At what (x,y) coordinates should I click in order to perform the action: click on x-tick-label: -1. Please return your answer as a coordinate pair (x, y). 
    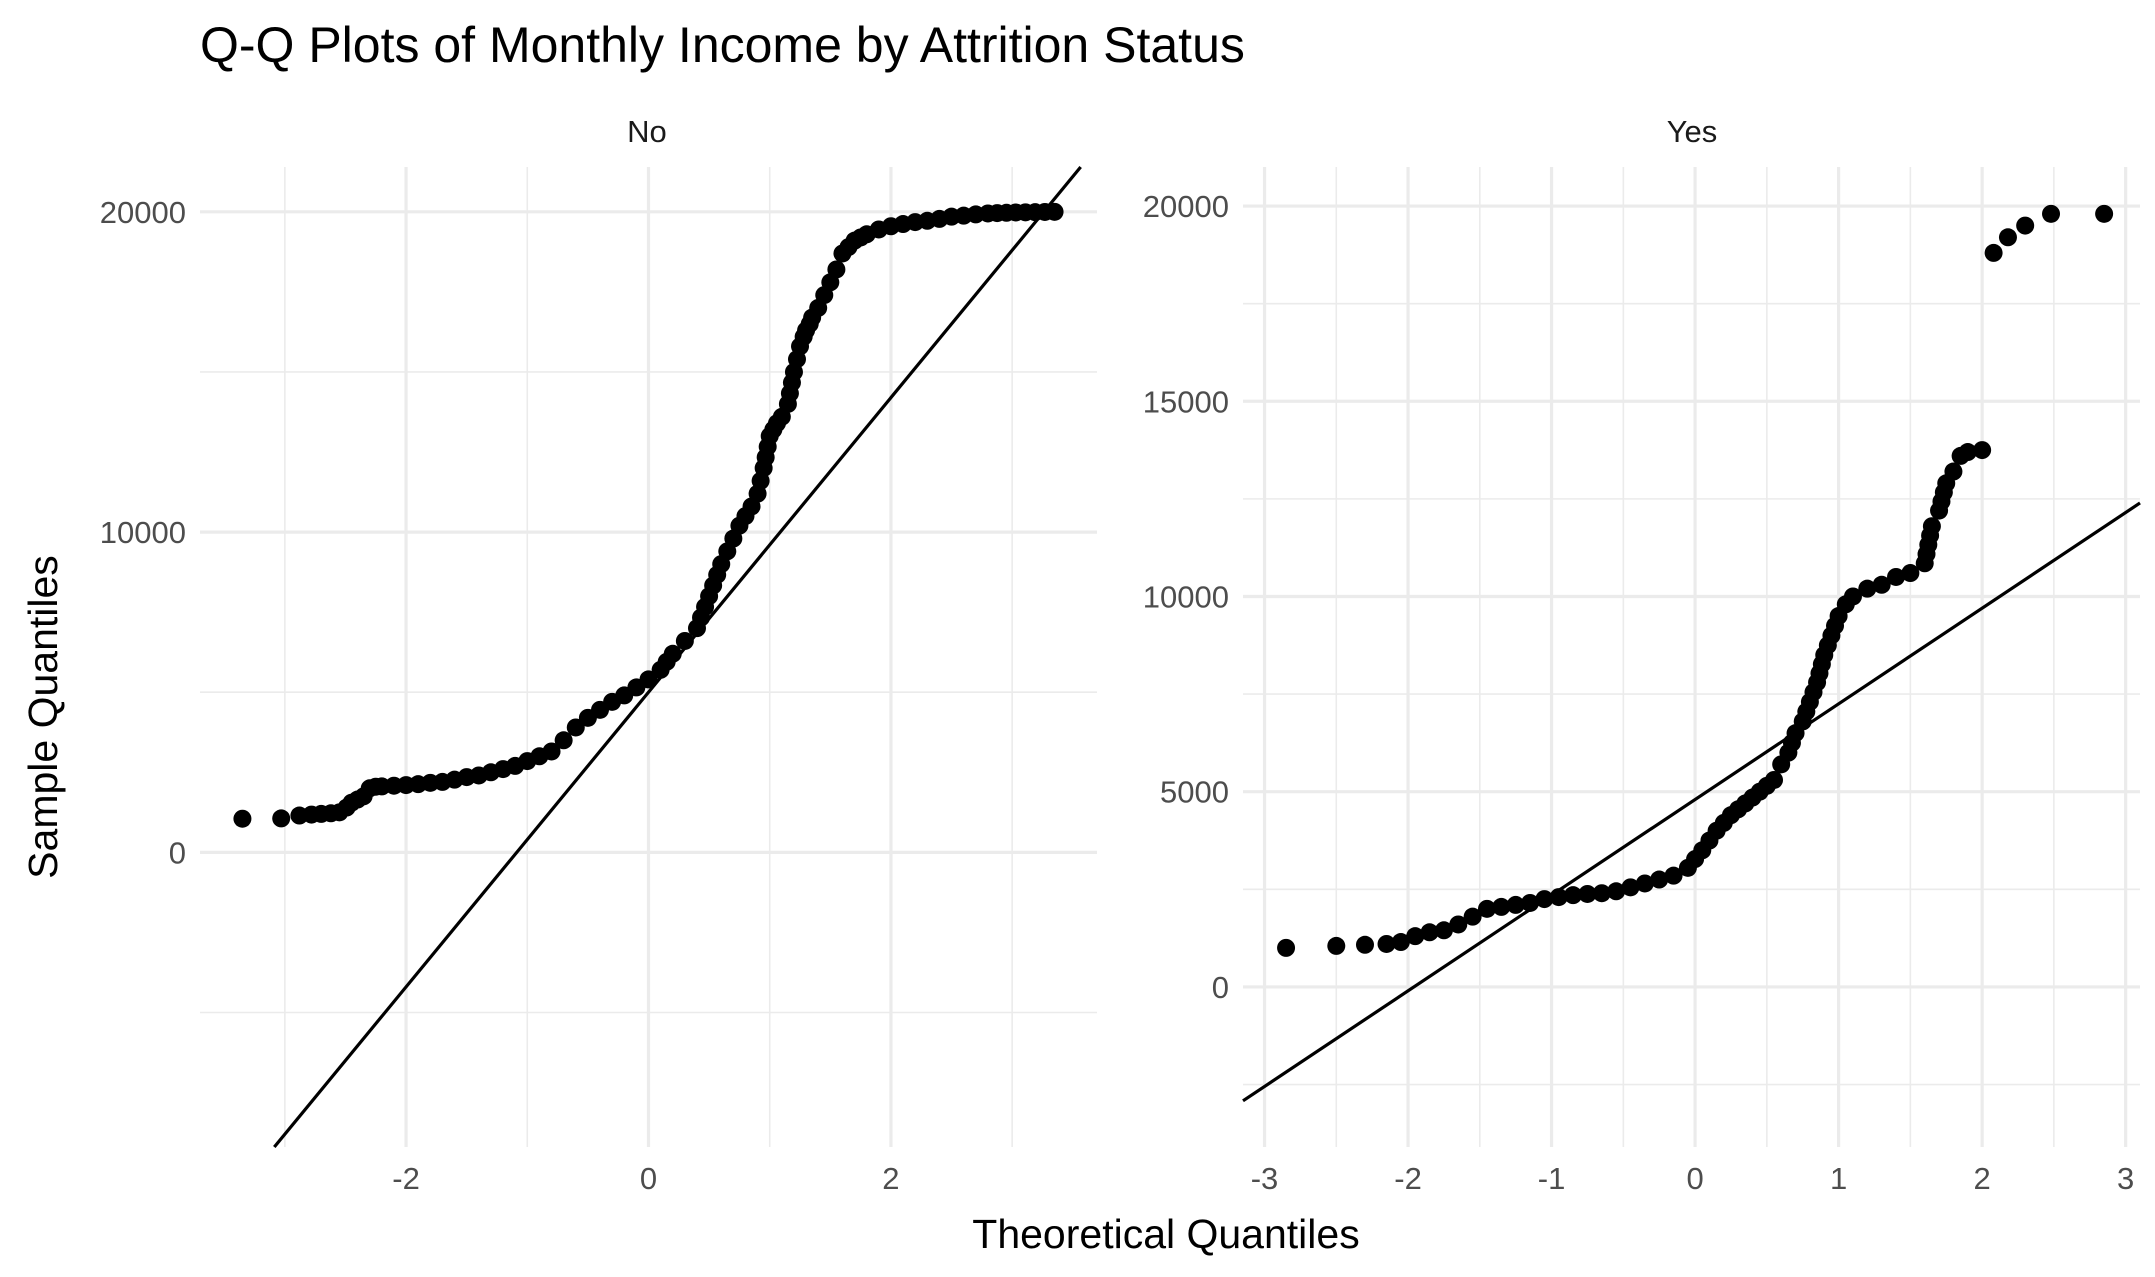
    Looking at the image, I should click on (1552, 1178).